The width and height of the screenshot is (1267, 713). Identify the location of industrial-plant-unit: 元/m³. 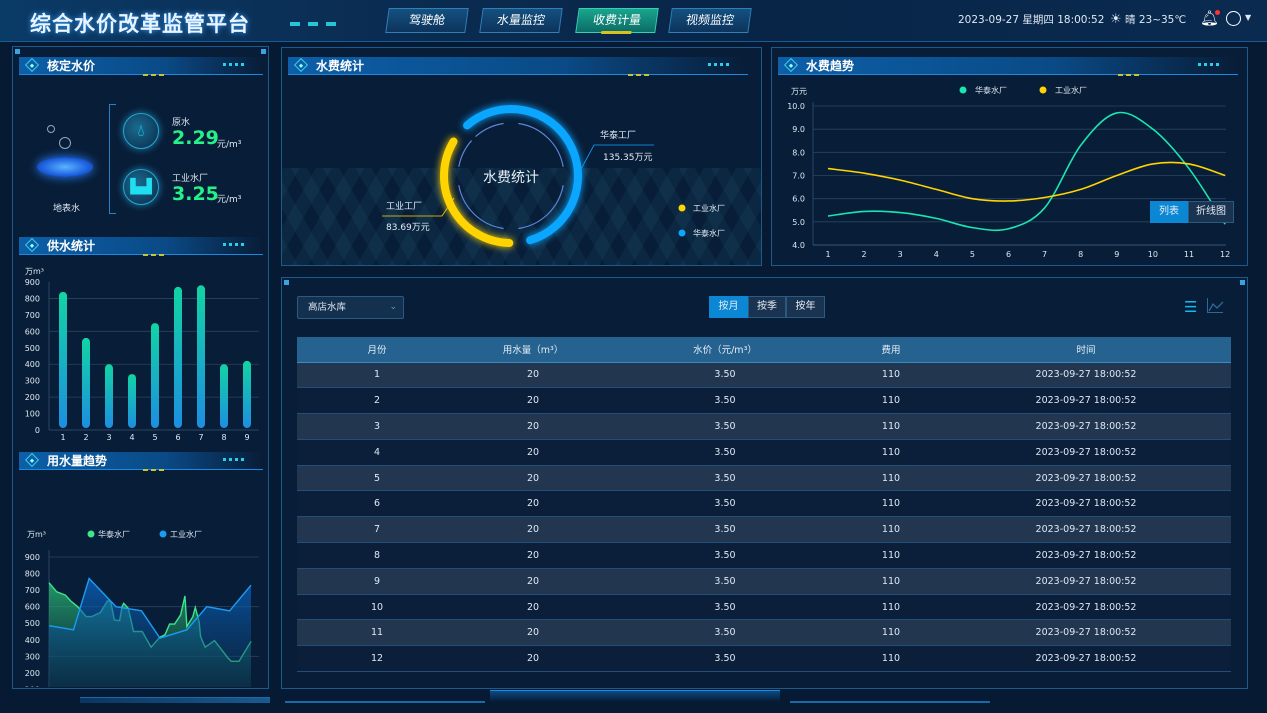
(229, 200).